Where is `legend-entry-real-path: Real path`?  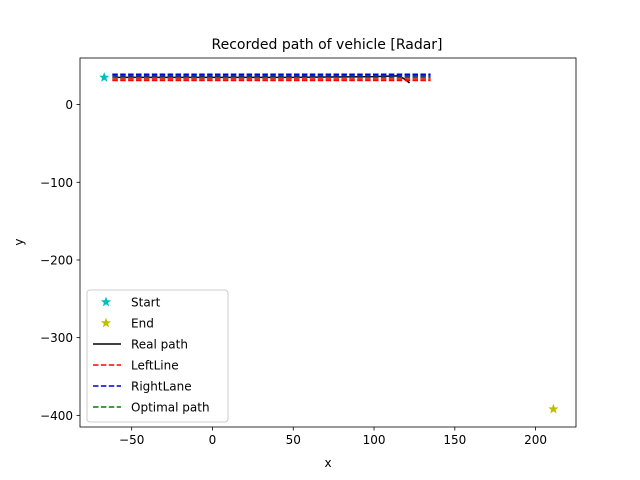 legend-entry-real-path: Real path is located at coordinates (140, 345).